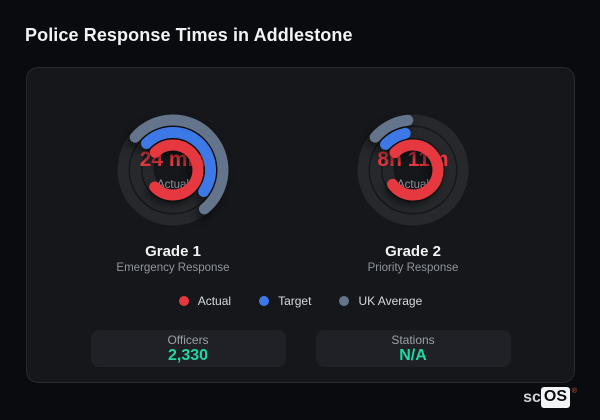  What do you see at coordinates (189, 35) in the screenshot?
I see `page-title: Police Response Times in Addlestone` at bounding box center [189, 35].